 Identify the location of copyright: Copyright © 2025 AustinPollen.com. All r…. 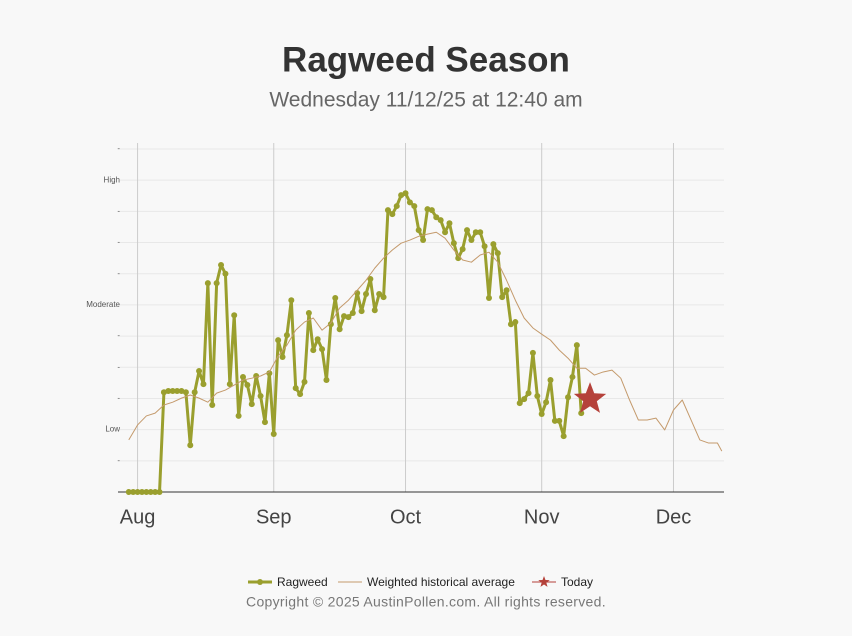
(426, 602).